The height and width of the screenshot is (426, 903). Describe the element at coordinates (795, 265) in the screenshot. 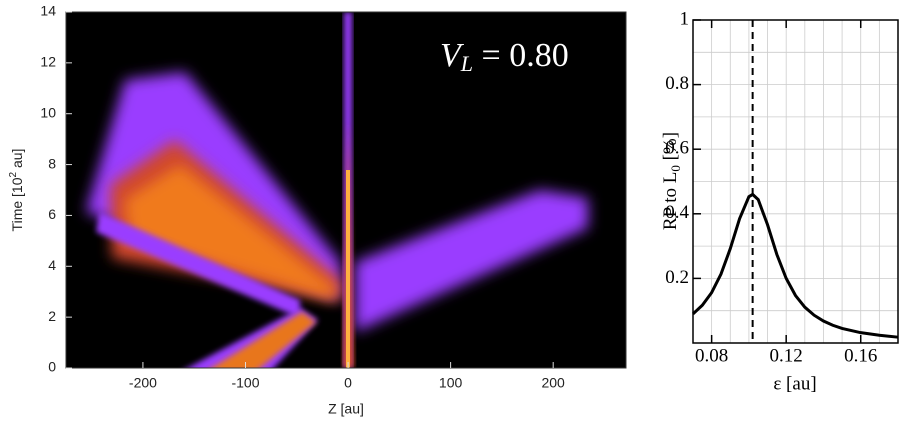

I see `data-line` at that location.